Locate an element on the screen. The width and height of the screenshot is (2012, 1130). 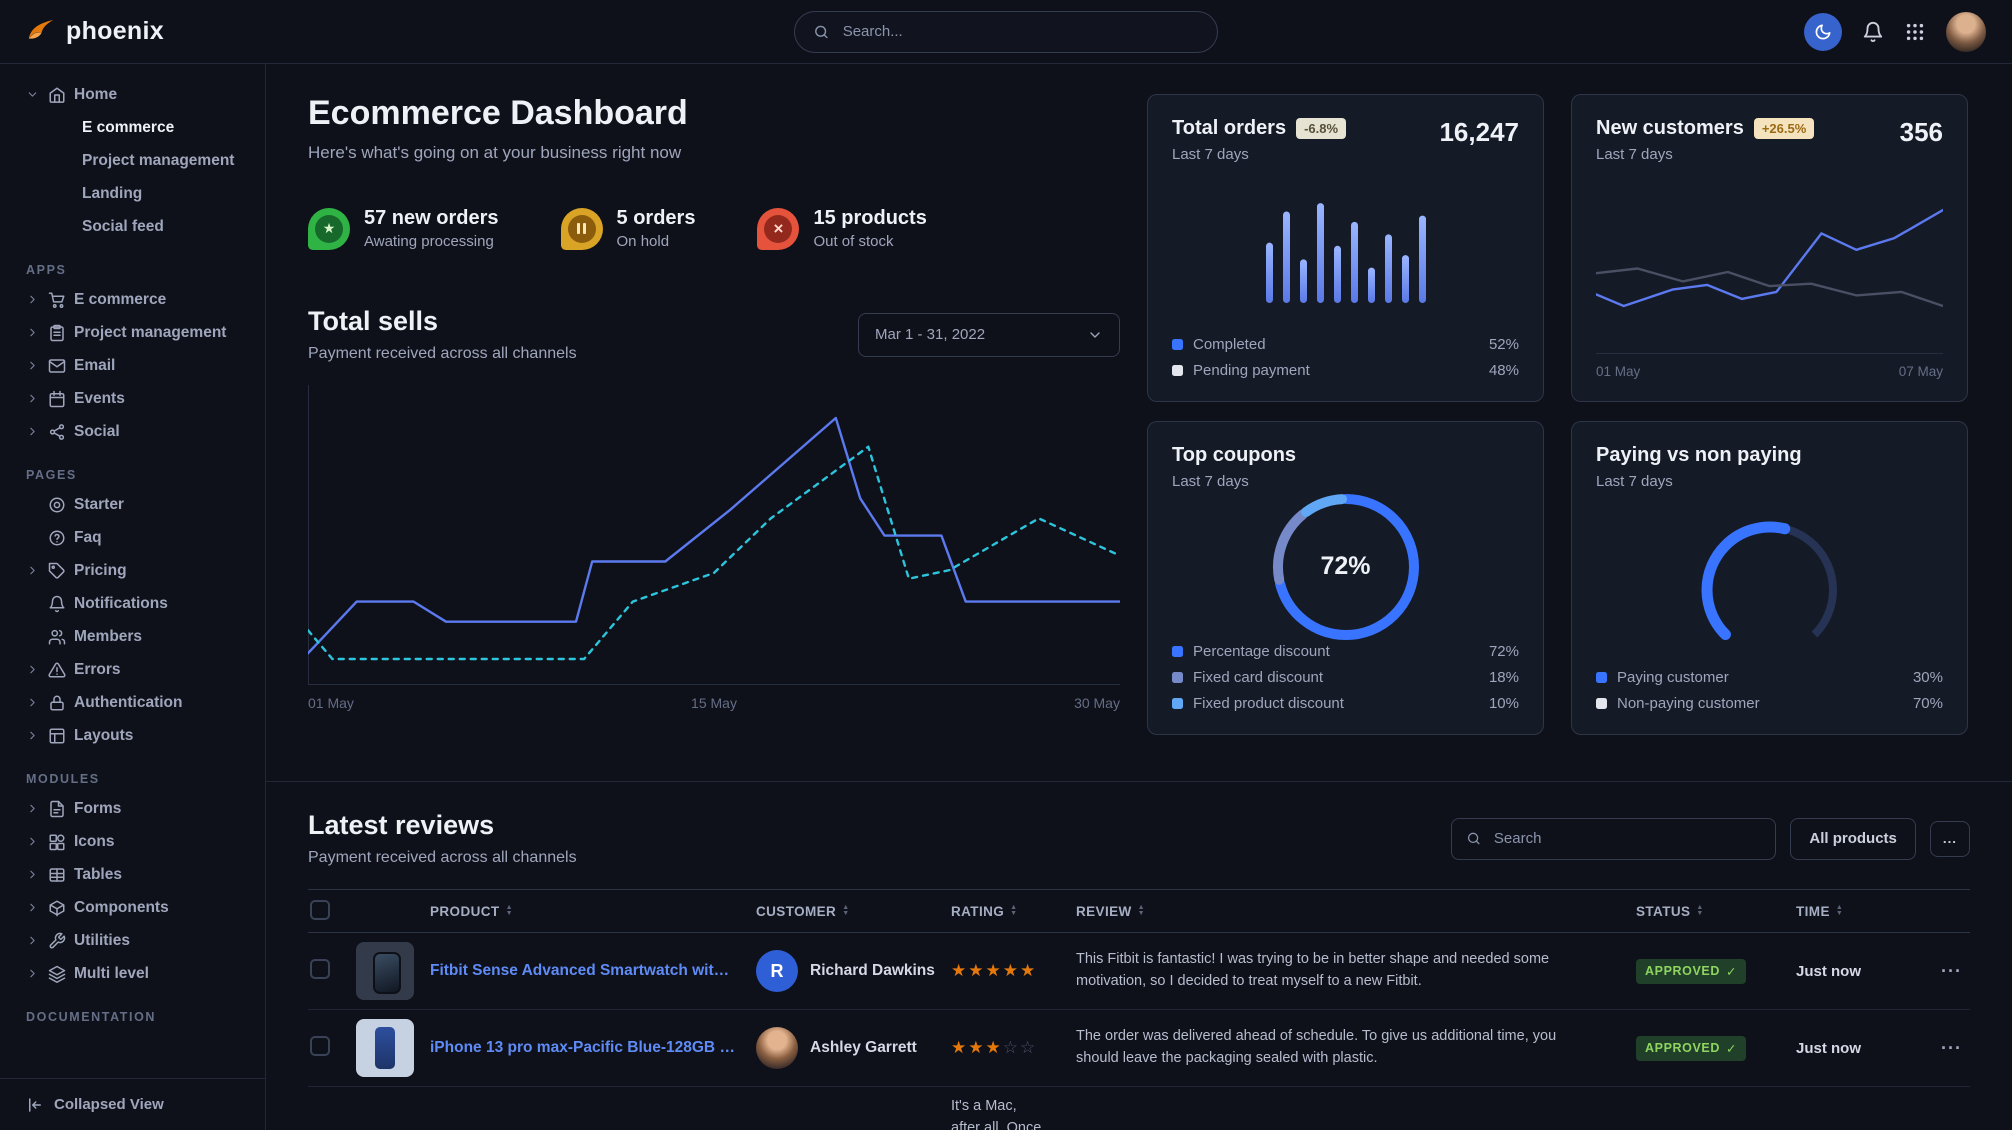
sidebar-item-social-feed: Social feed is located at coordinates (123, 226).